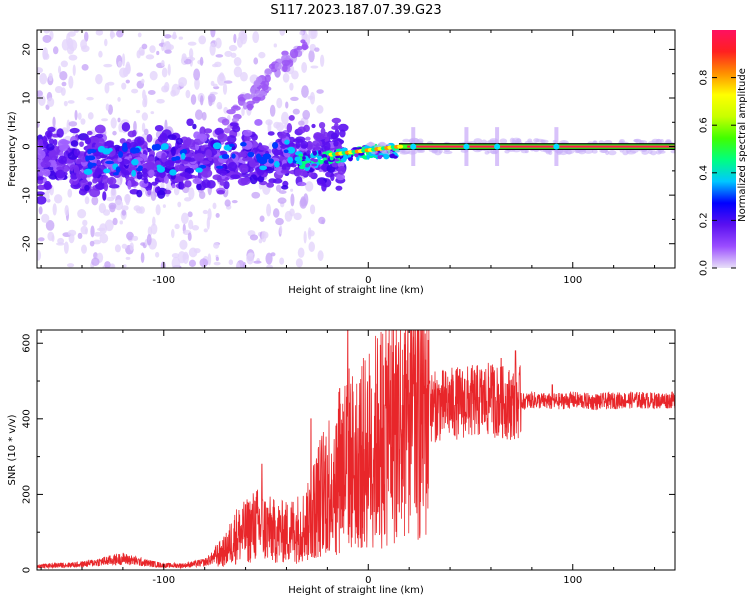  I want to click on x-tick-label: 100, so click(572, 580).